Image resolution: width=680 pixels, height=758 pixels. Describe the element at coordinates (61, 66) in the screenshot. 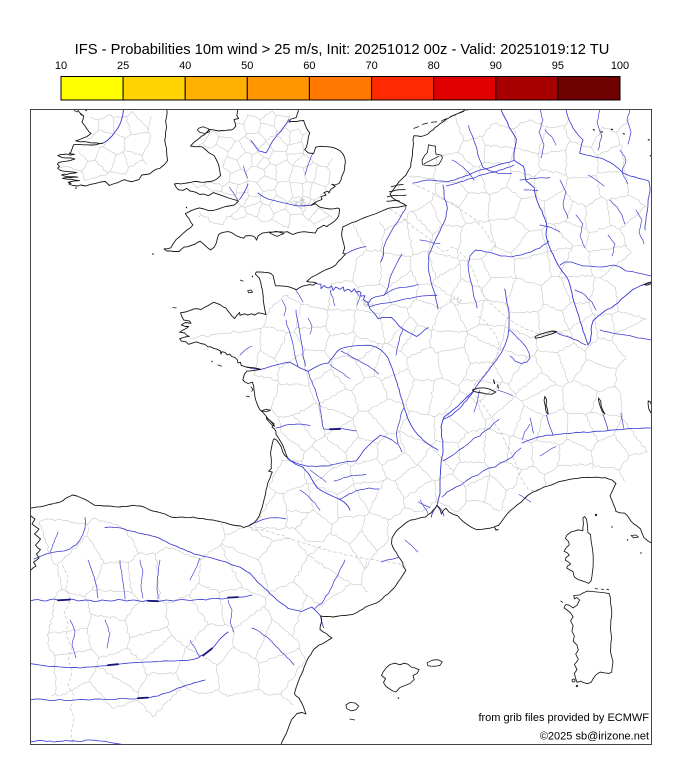

I see `svg-text: 10` at that location.